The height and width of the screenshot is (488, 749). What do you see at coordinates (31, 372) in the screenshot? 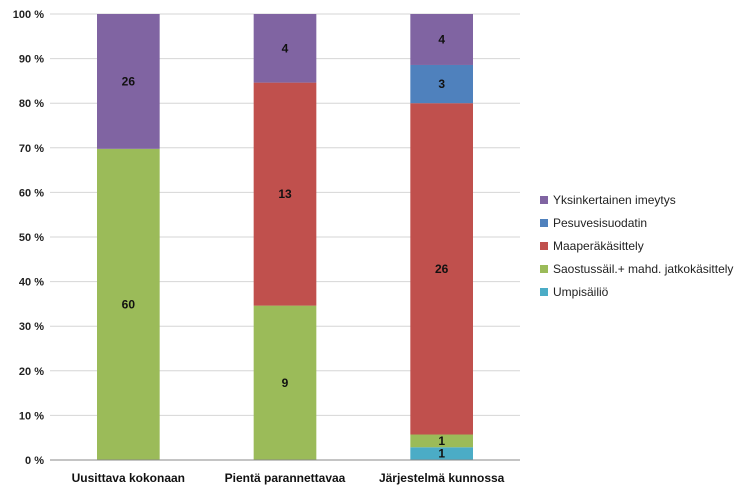
I see `y-tick-label: 20 %` at bounding box center [31, 372].